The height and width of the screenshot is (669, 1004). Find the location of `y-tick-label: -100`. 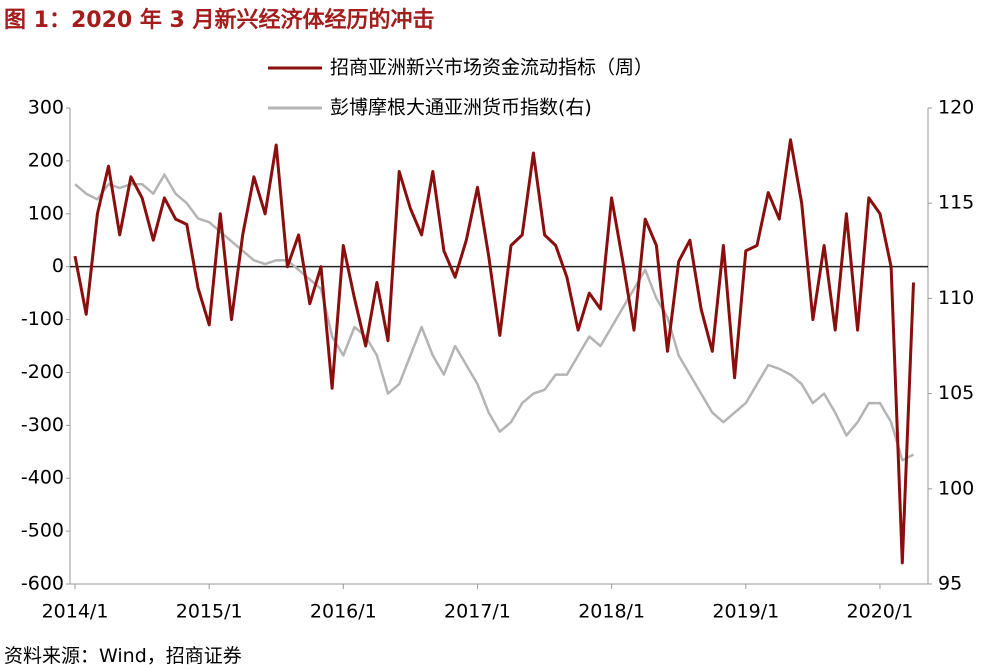

y-tick-label: -100 is located at coordinates (42, 319).